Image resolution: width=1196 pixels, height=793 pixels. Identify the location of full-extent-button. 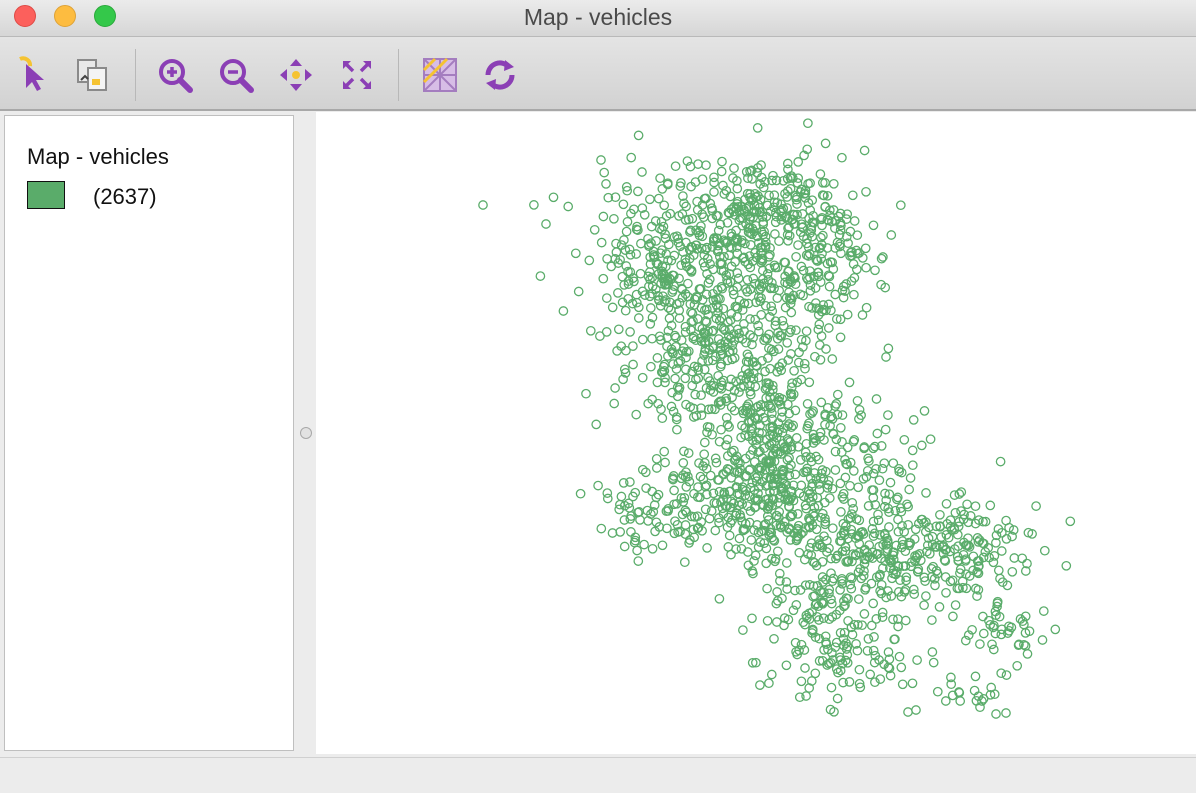
(357, 75).